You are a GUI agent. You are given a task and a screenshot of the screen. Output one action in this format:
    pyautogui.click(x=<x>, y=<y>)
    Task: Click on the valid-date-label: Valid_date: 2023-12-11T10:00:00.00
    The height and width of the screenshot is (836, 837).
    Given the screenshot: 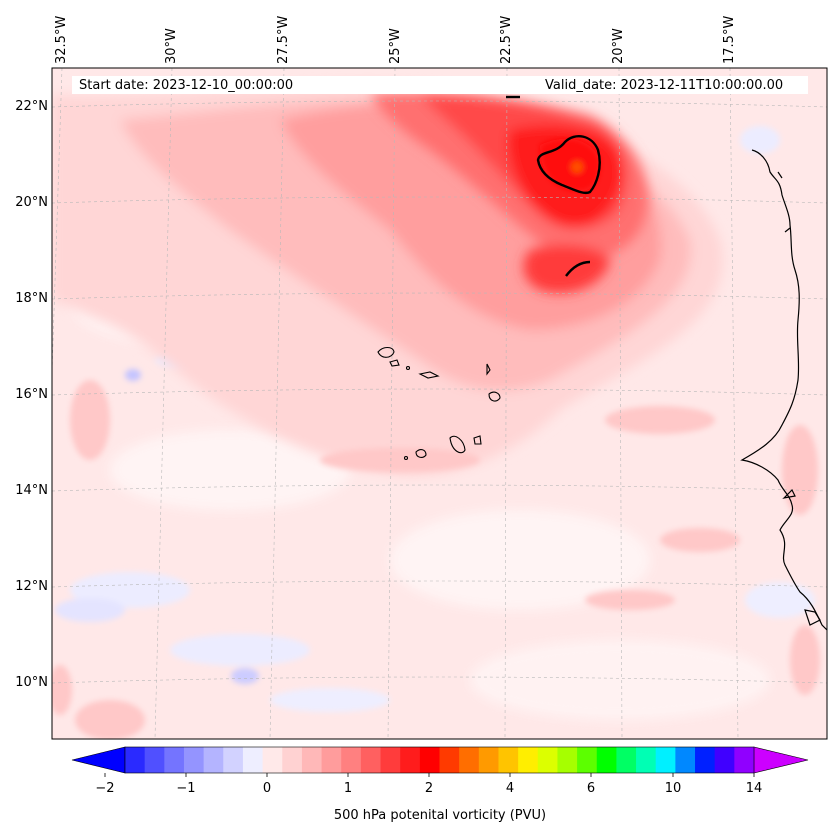 What is the action you would take?
    pyautogui.click(x=664, y=85)
    